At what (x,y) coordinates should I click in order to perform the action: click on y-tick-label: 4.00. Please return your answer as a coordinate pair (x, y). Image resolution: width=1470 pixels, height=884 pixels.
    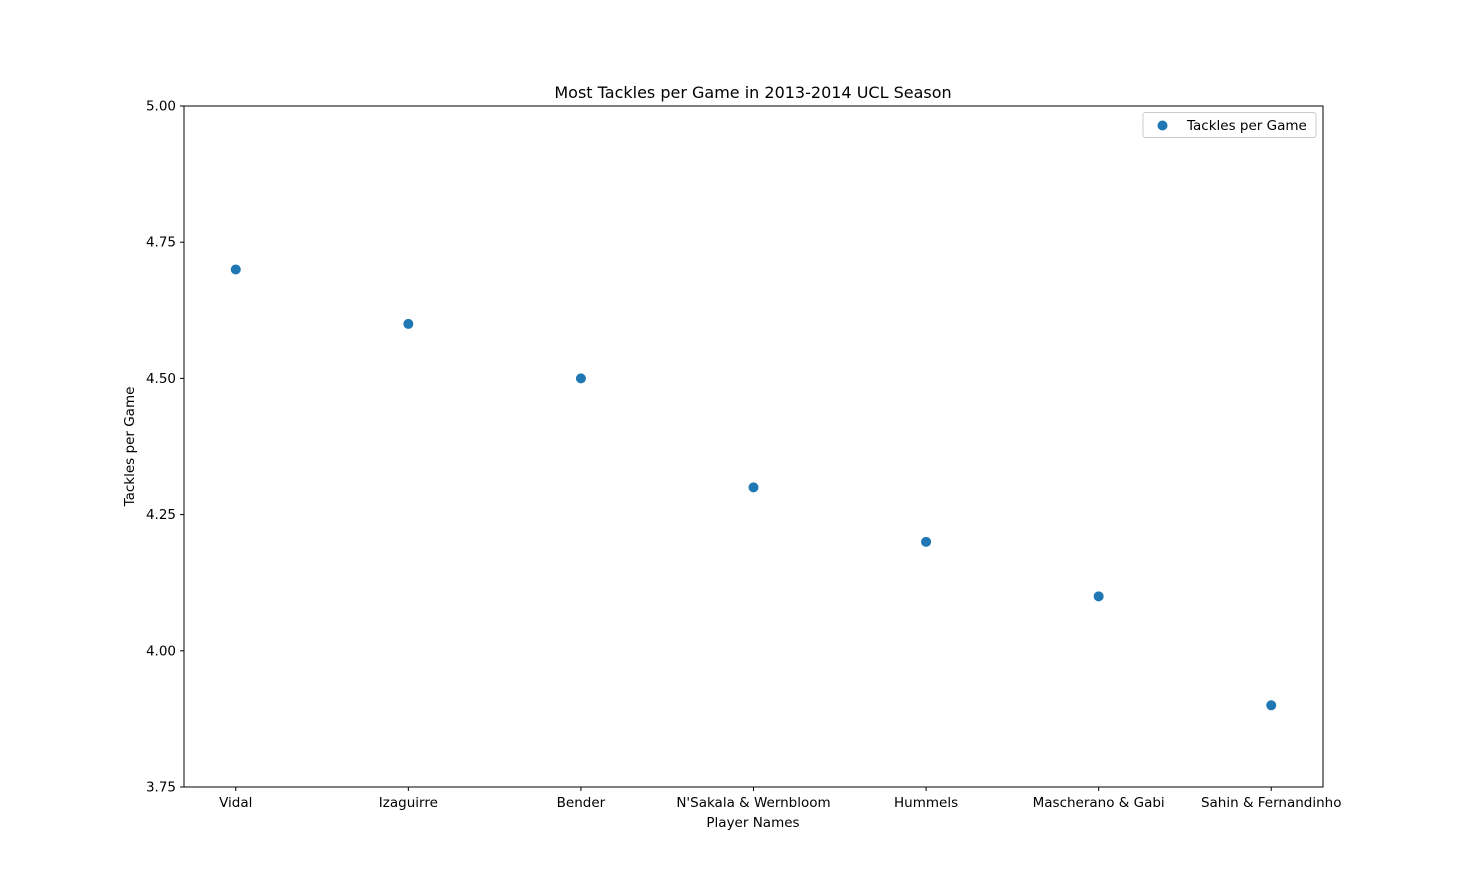
    Looking at the image, I should click on (161, 651).